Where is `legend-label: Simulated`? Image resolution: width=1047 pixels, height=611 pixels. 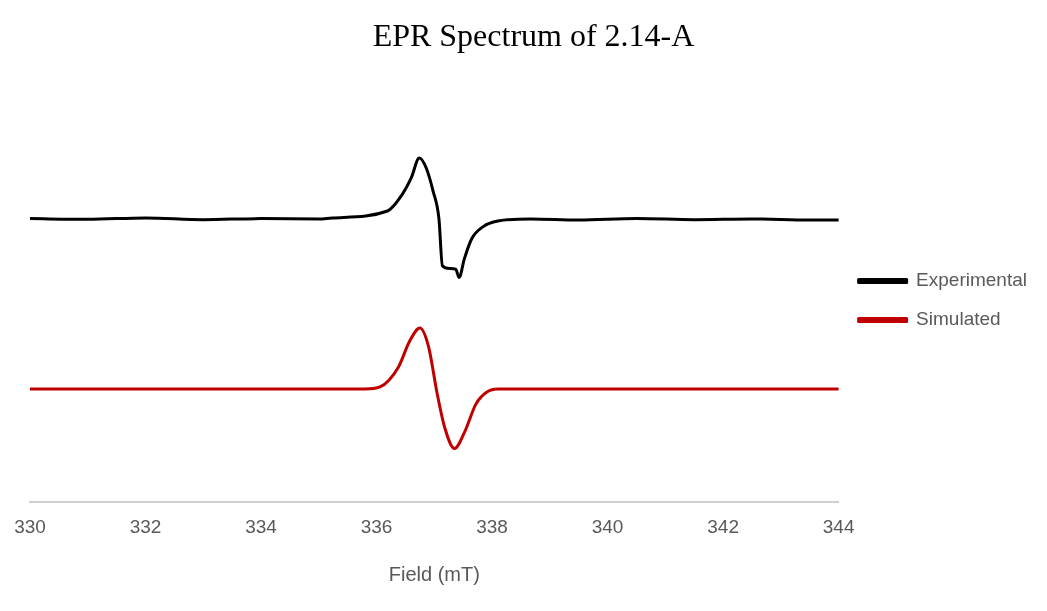
legend-label: Simulated is located at coordinates (958, 319).